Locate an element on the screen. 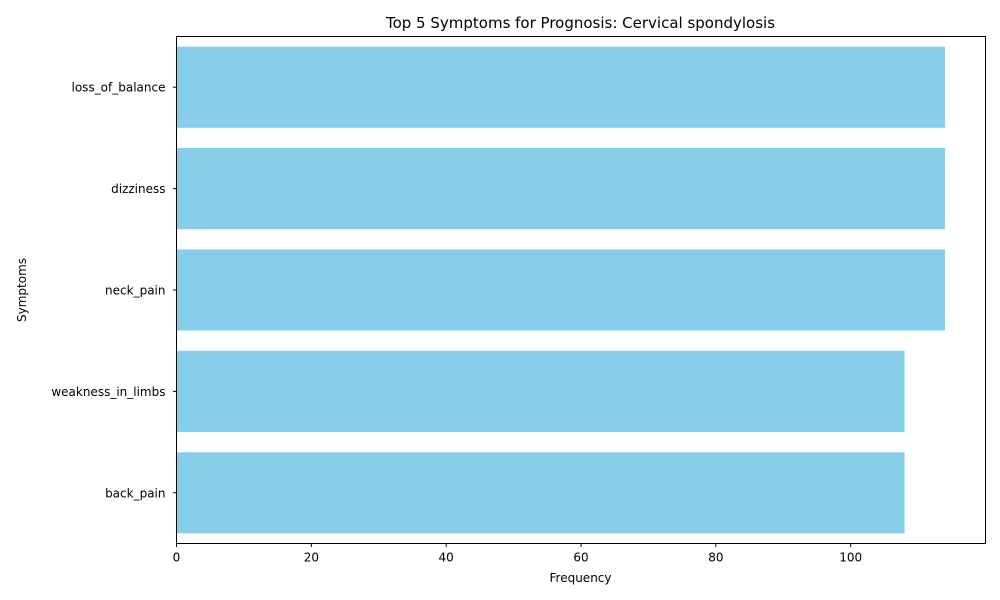  y-tick-label: loss_of_balance is located at coordinates (119, 88).